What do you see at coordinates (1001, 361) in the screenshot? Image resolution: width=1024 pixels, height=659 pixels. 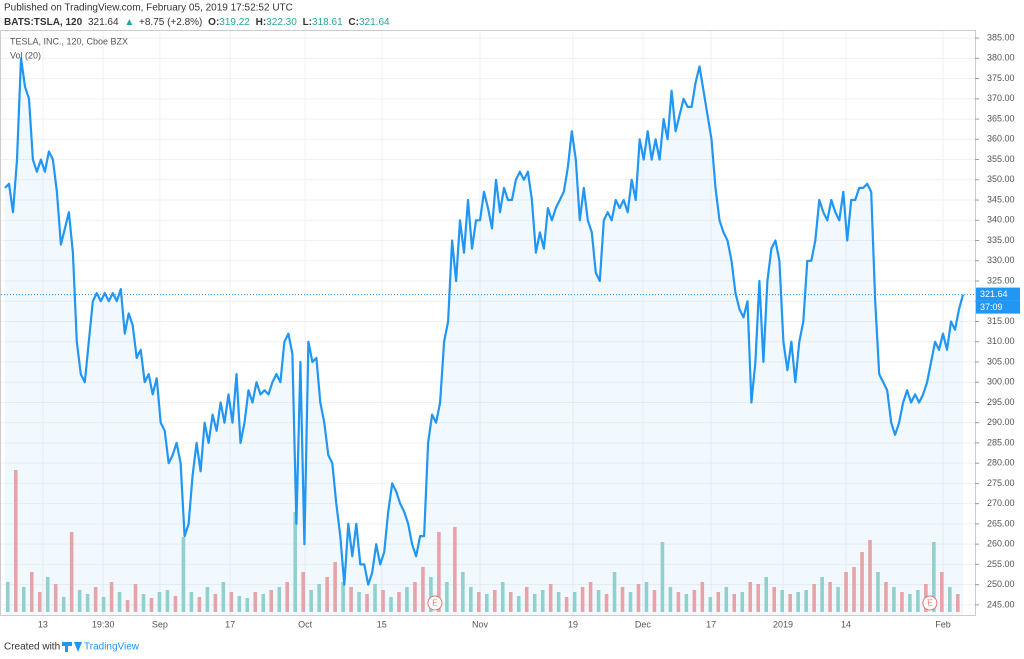 I see `y-tick-label: 305.00` at bounding box center [1001, 361].